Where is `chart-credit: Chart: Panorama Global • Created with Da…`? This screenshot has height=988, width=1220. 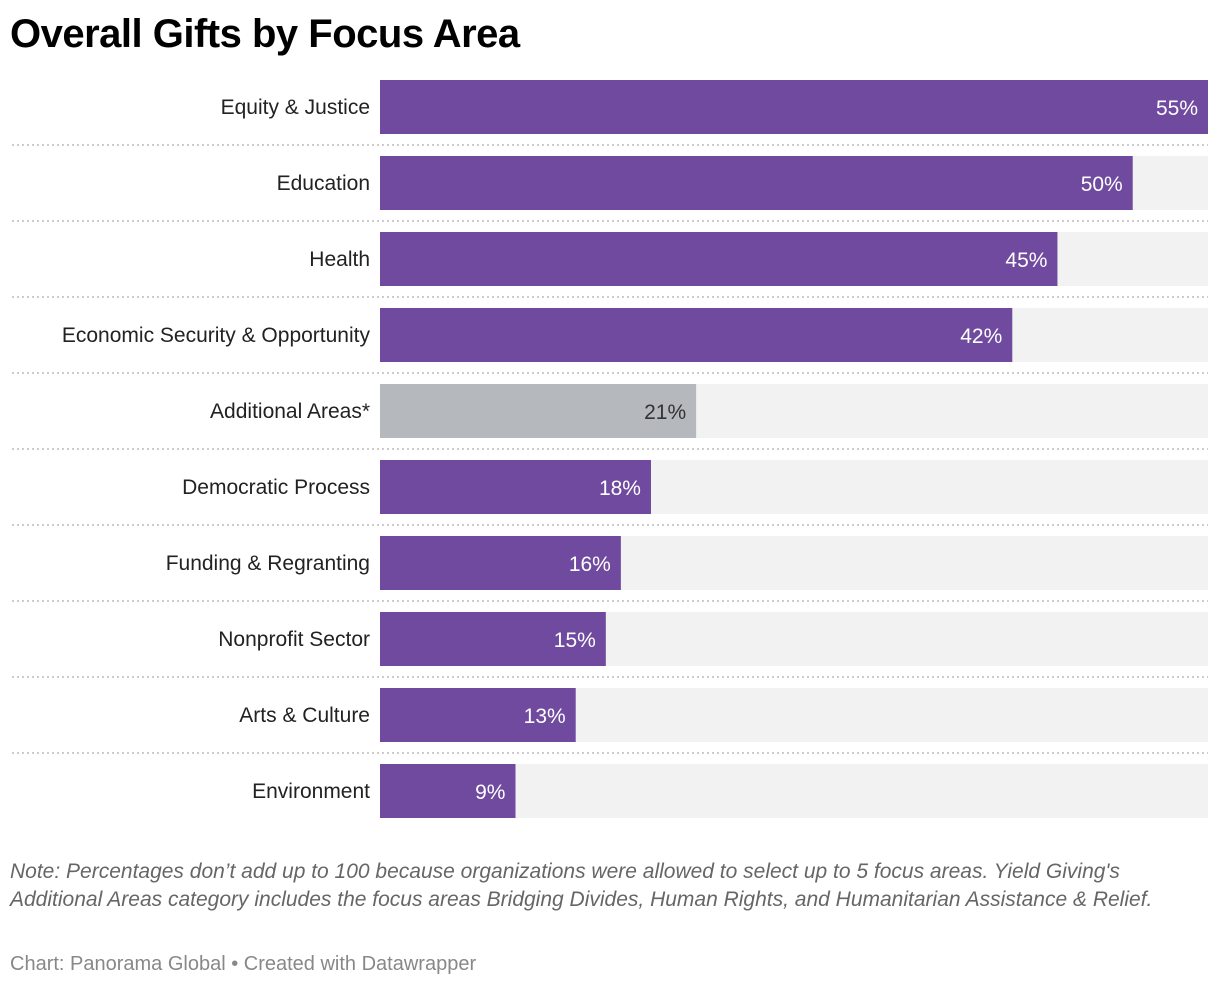
chart-credit: Chart: Panorama Global • Created with Da… is located at coordinates (243, 964).